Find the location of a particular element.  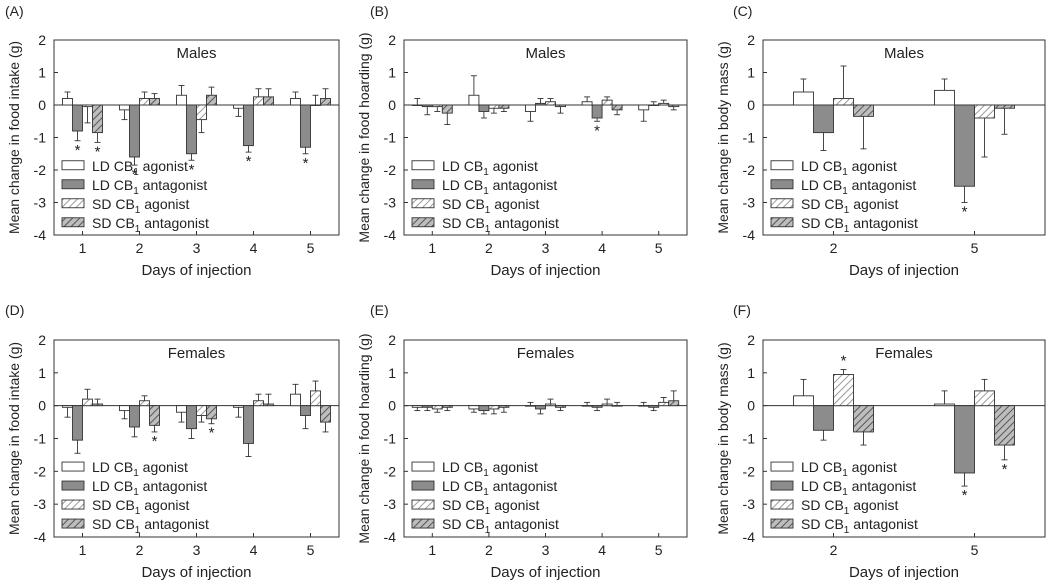

legend-label: LD CB1 antagonist is located at coordinates (149, 488).